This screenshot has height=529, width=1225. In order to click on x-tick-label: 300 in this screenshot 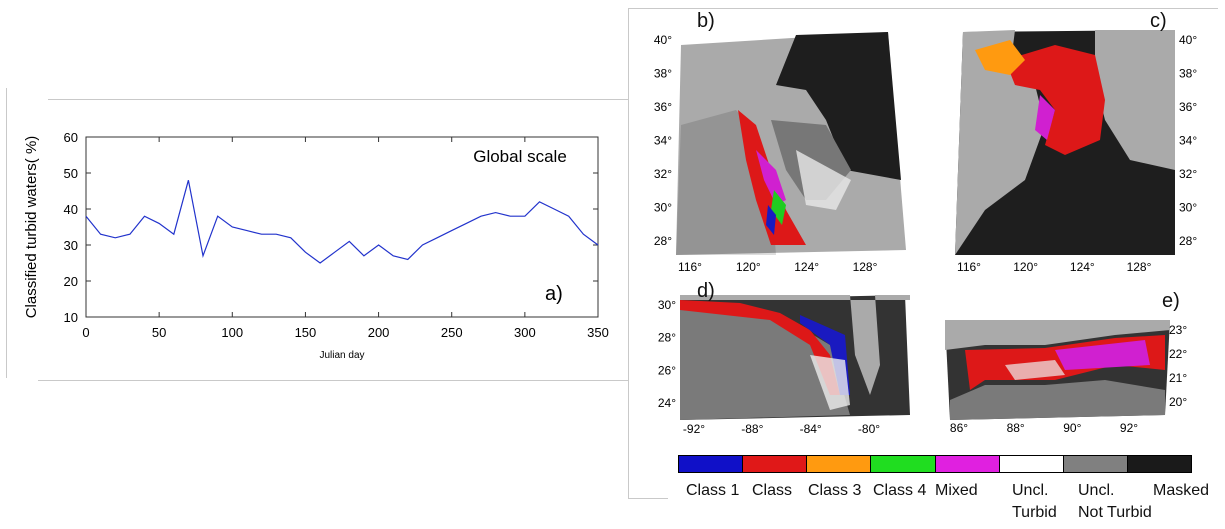, I will do `click(525, 332)`.